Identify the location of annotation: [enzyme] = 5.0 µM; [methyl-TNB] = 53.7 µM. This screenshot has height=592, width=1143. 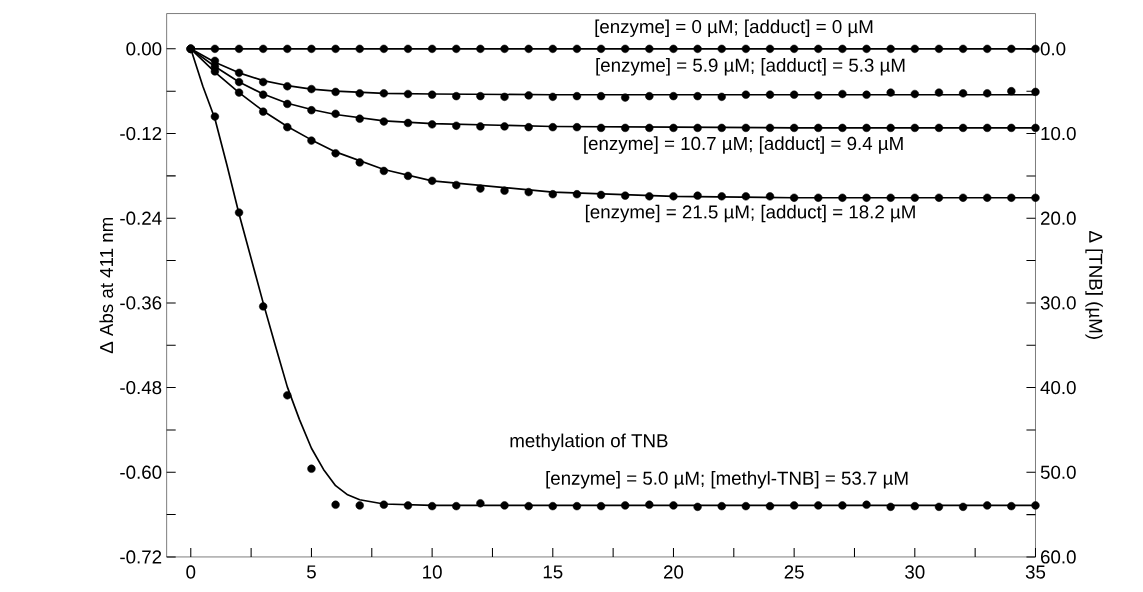
(727, 480).